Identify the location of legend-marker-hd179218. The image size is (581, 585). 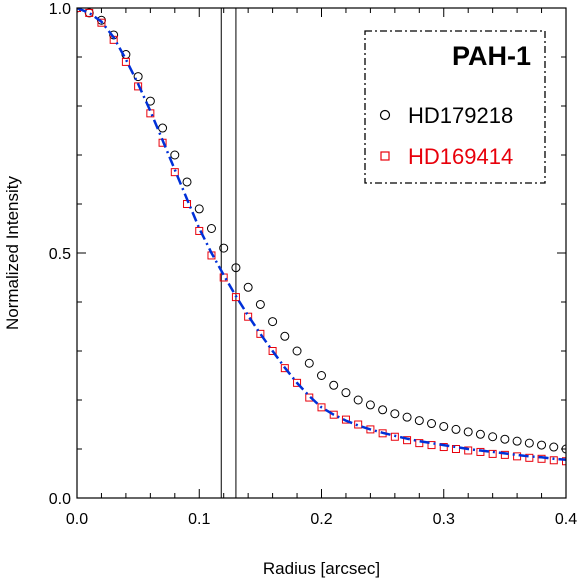
(385, 115).